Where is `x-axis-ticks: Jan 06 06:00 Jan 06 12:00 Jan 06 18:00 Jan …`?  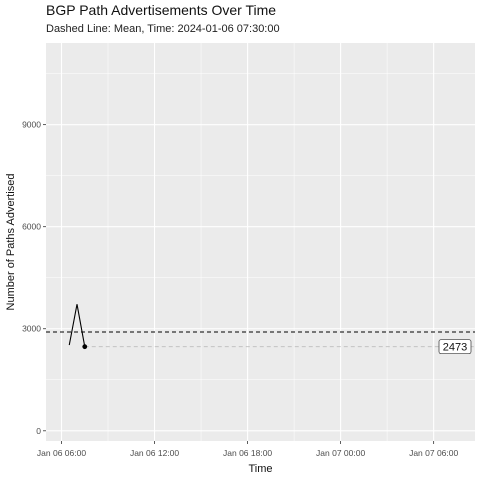
x-axis-ticks: Jan 06 06:00 Jan 06 12:00 Jan 06 18:00 Jan … is located at coordinates (247, 449).